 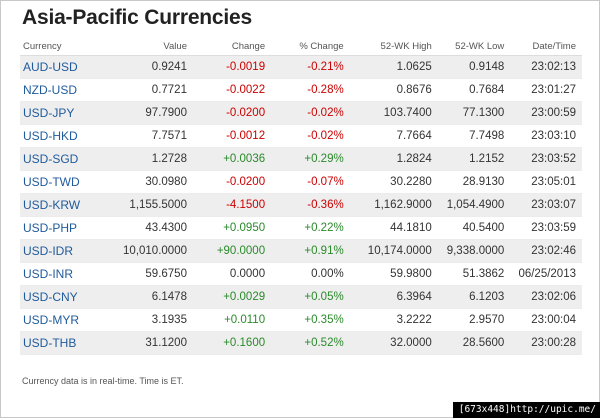 I want to click on watermark-text: [673x448]http://upic.me/, so click(x=526, y=410).